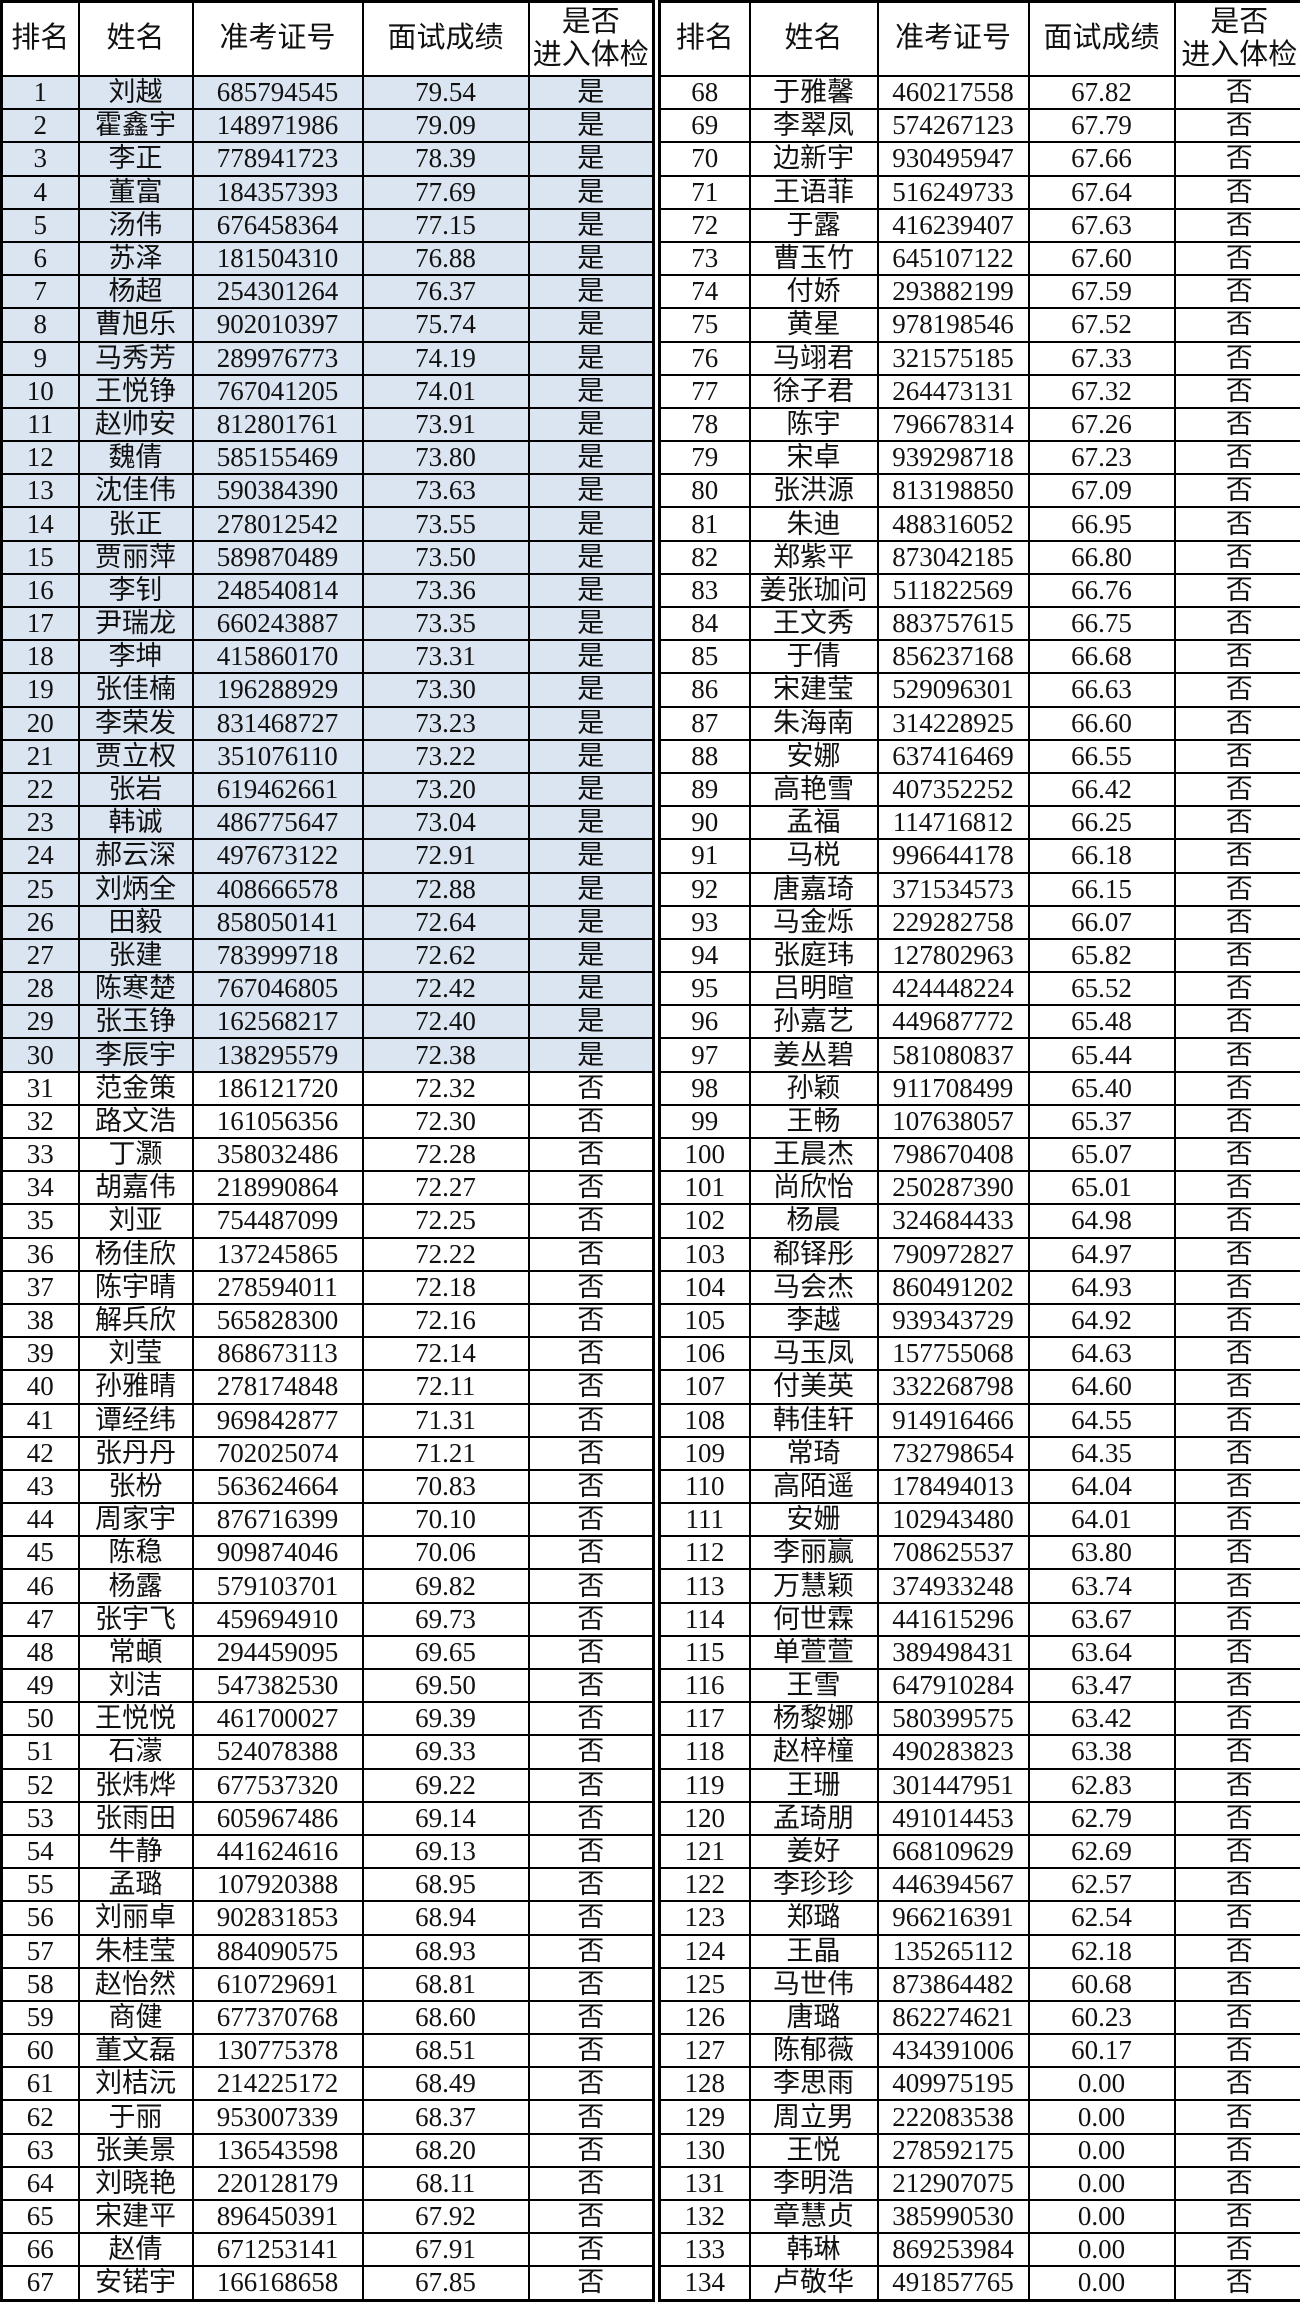 The height and width of the screenshot is (2303, 1300). Describe the element at coordinates (953, 1719) in the screenshot. I see `cell-exam-id: 580399575` at that location.